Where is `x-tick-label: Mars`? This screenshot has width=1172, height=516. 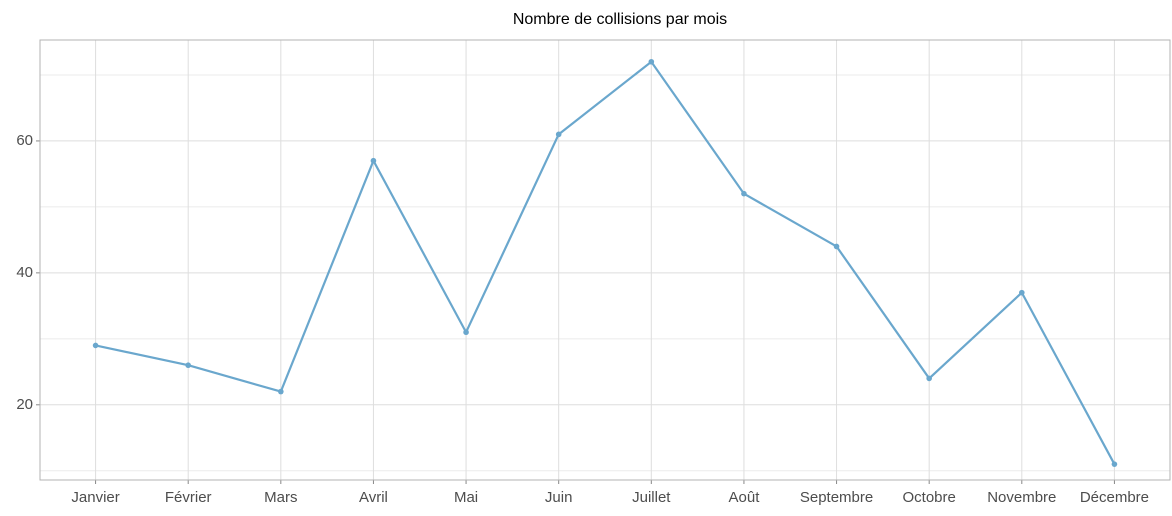
x-tick-label: Mars is located at coordinates (280, 497).